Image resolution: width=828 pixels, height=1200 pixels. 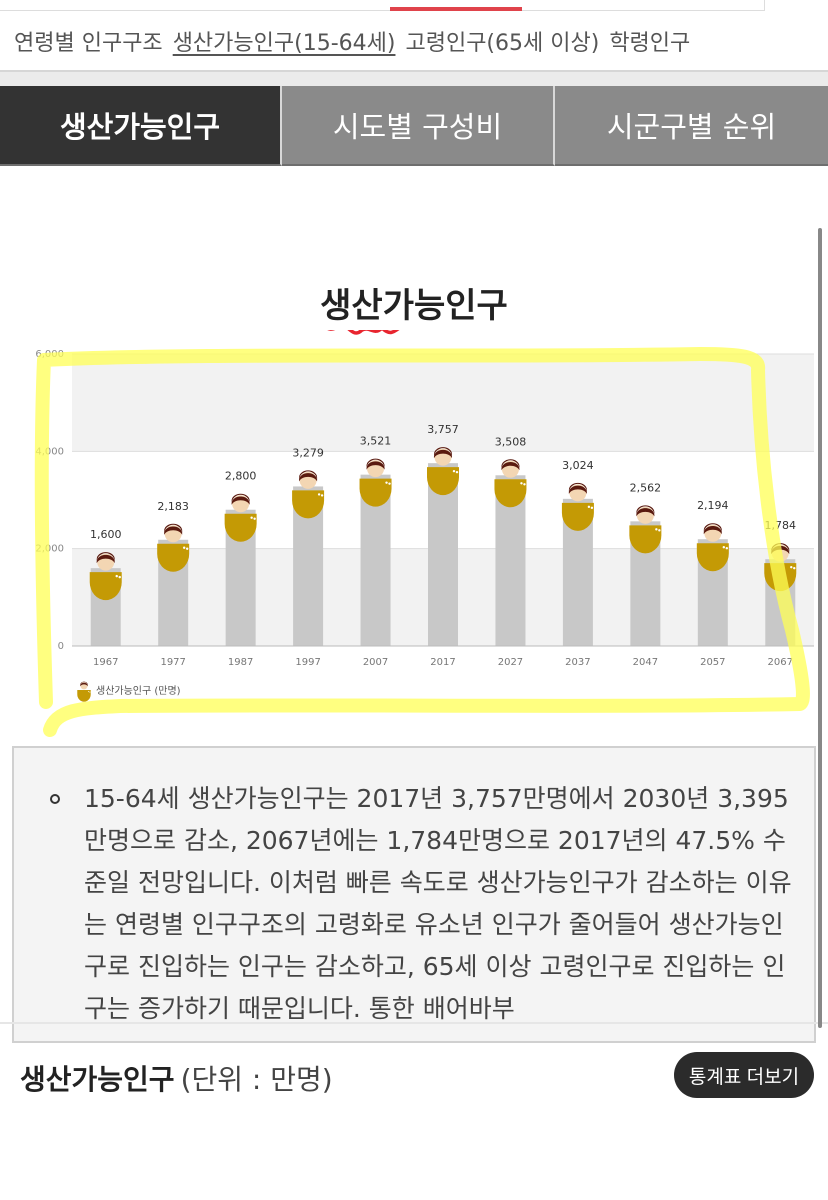 I want to click on x-tick-label: 2067, so click(x=780, y=662).